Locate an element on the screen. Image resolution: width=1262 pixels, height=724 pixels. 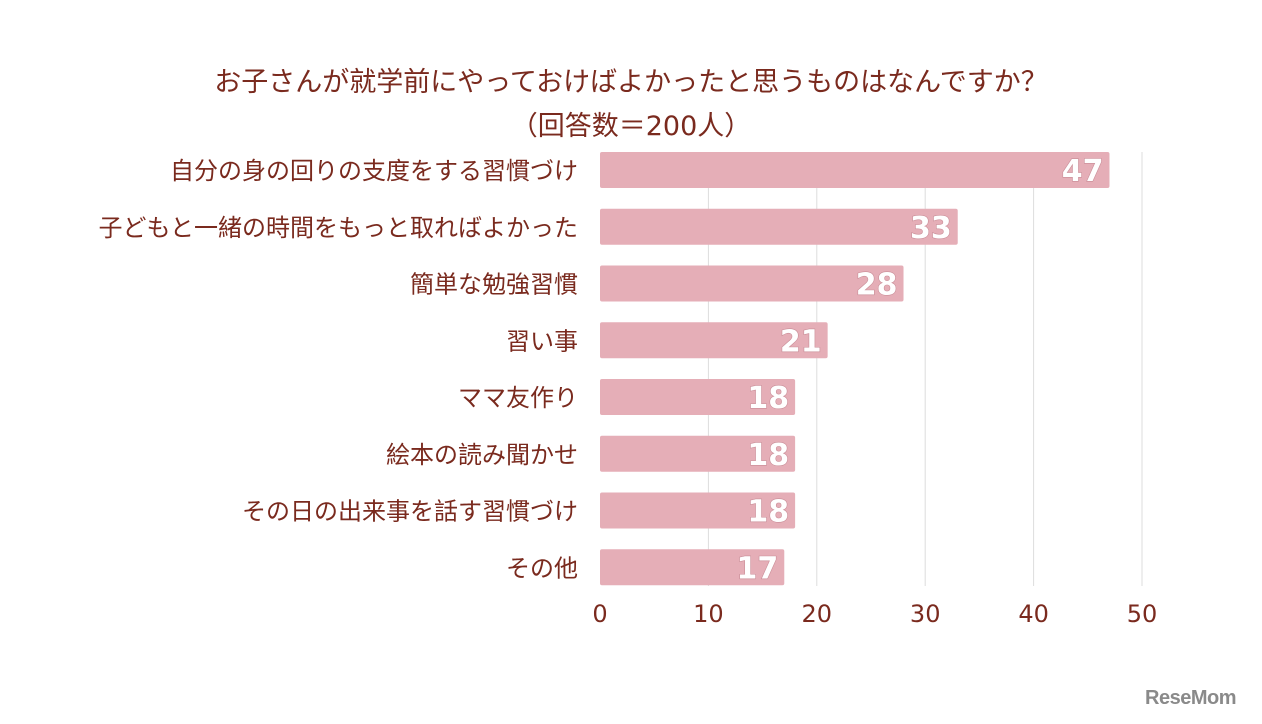
category-label: ママ友作り is located at coordinates (518, 398).